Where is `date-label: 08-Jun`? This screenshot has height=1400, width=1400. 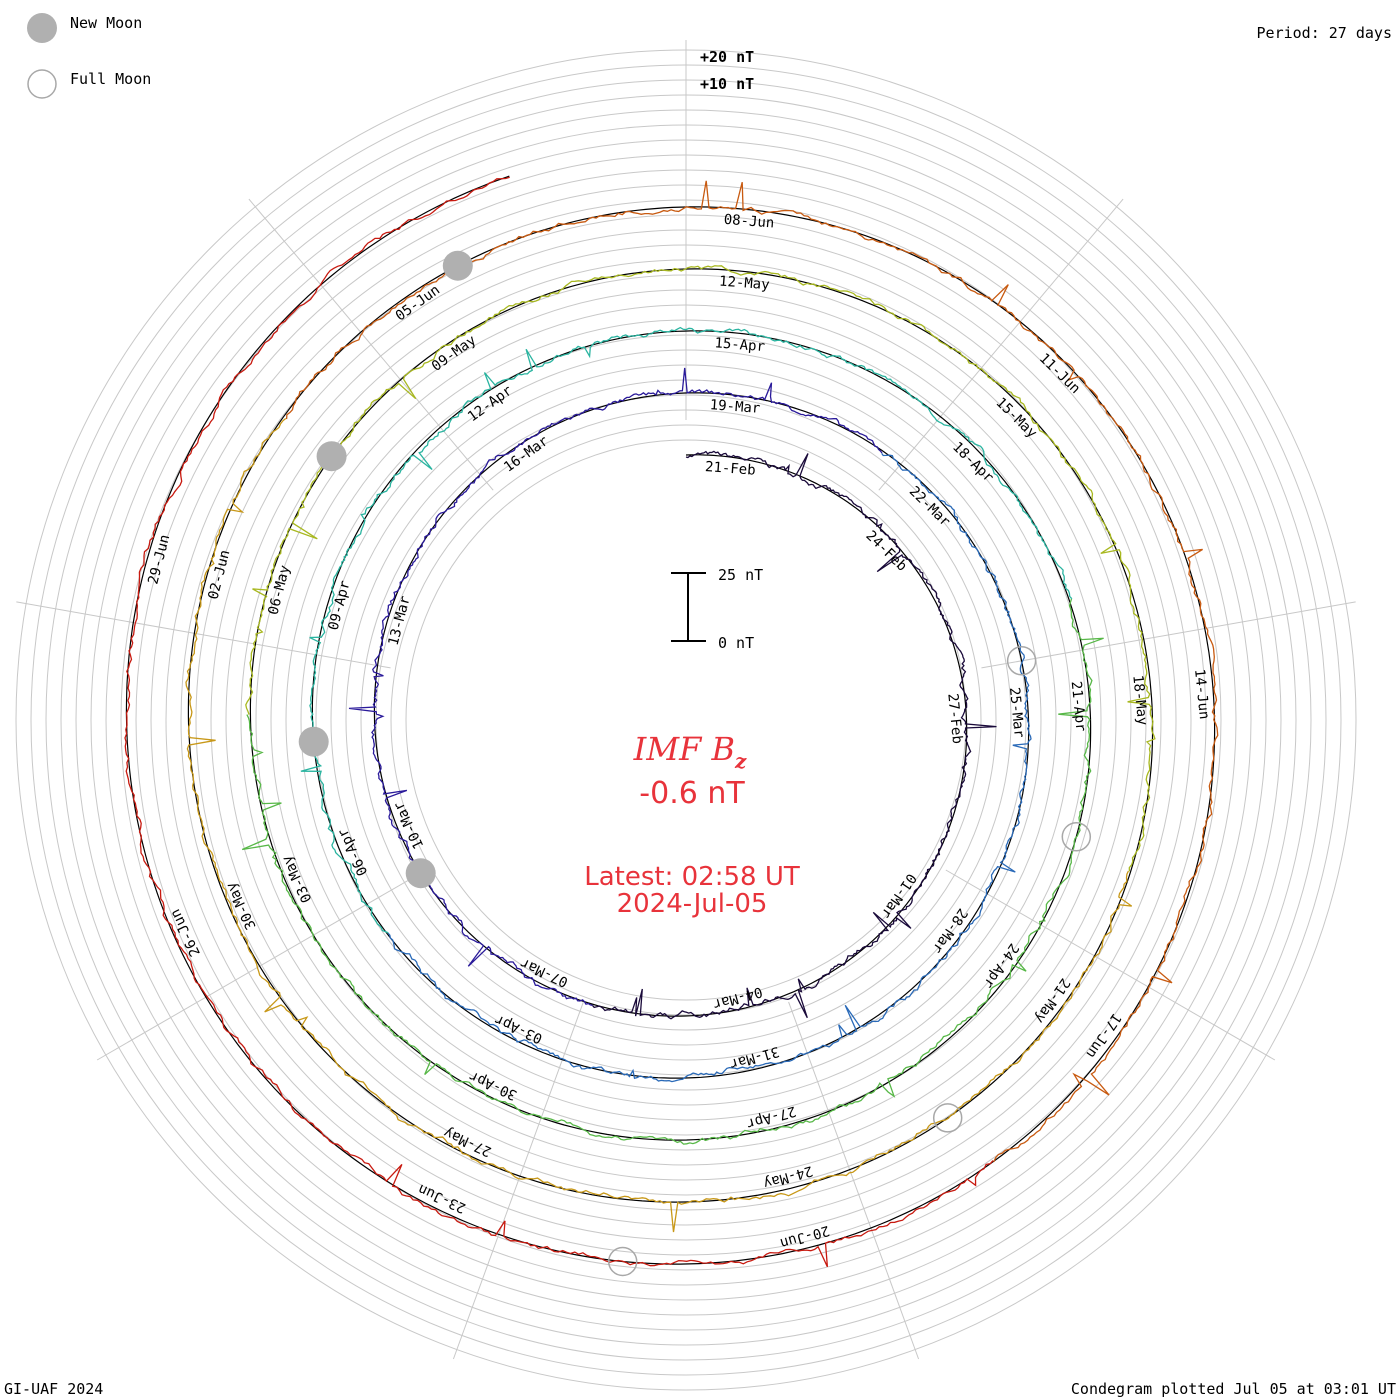
date-label: 08-Jun is located at coordinates (749, 222).